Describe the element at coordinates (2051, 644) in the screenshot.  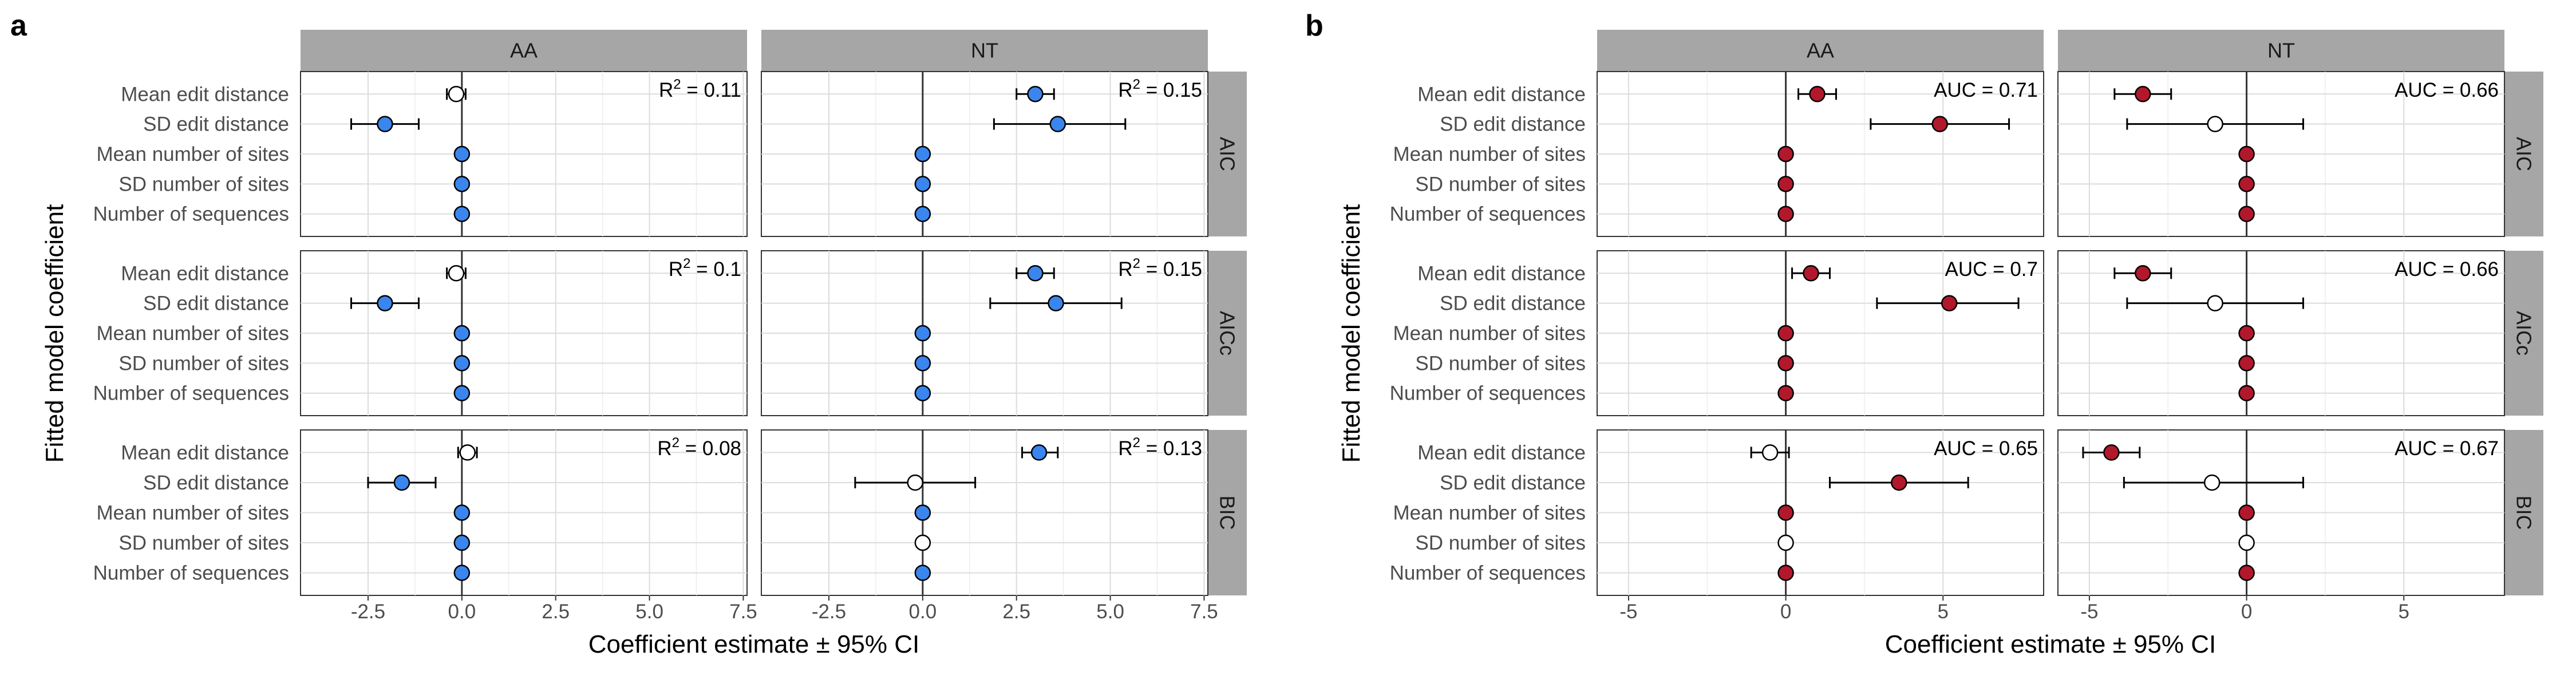
I see `x-axis-title: Coefficient estimate ± 95% CI` at that location.